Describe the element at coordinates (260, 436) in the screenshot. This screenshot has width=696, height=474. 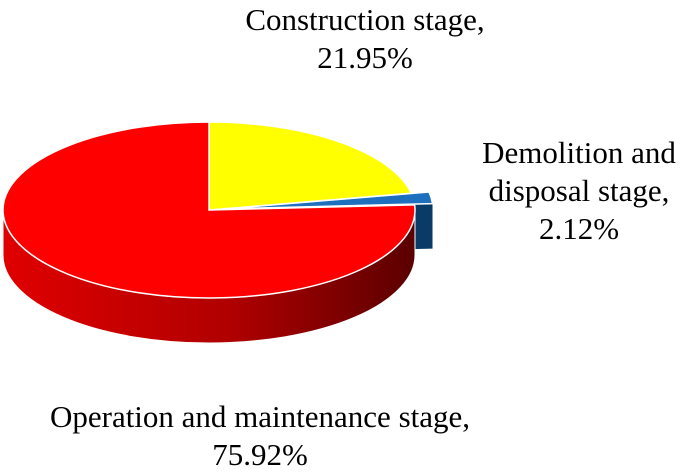
I see `slice-label-operation: Operation and maintenance stage, 75.92%` at that location.